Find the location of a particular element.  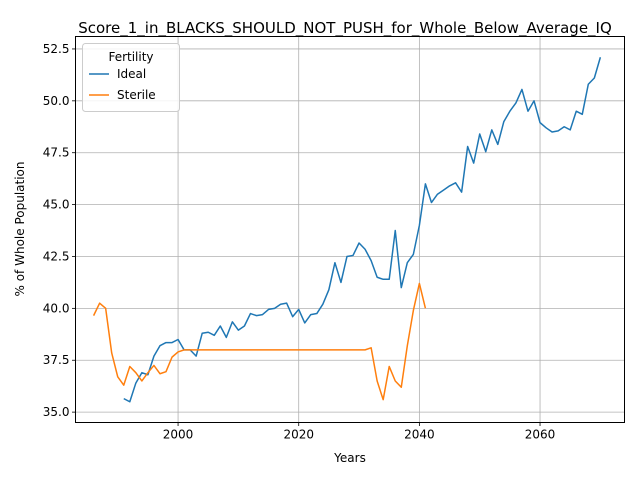

x-axis-ticks: 2000 2020 2040 2060 is located at coordinates (359, 432).